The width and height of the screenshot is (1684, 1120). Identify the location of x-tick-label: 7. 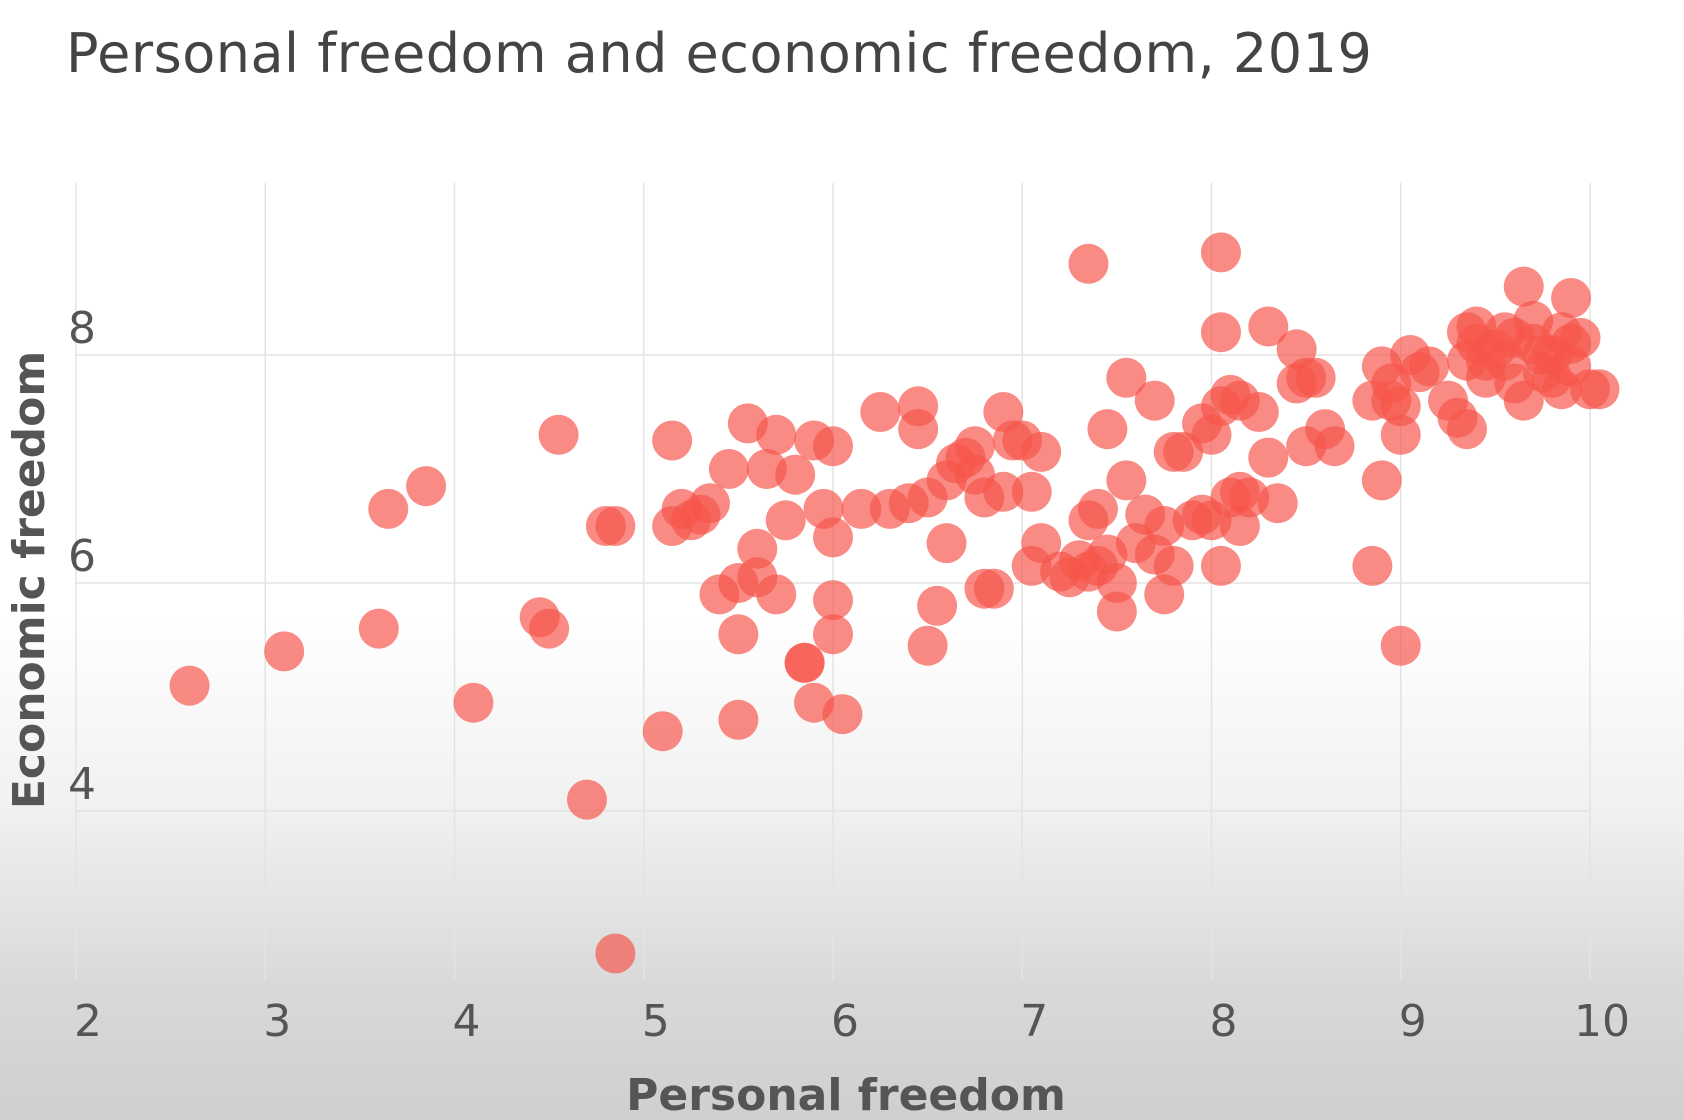
(1034, 1021).